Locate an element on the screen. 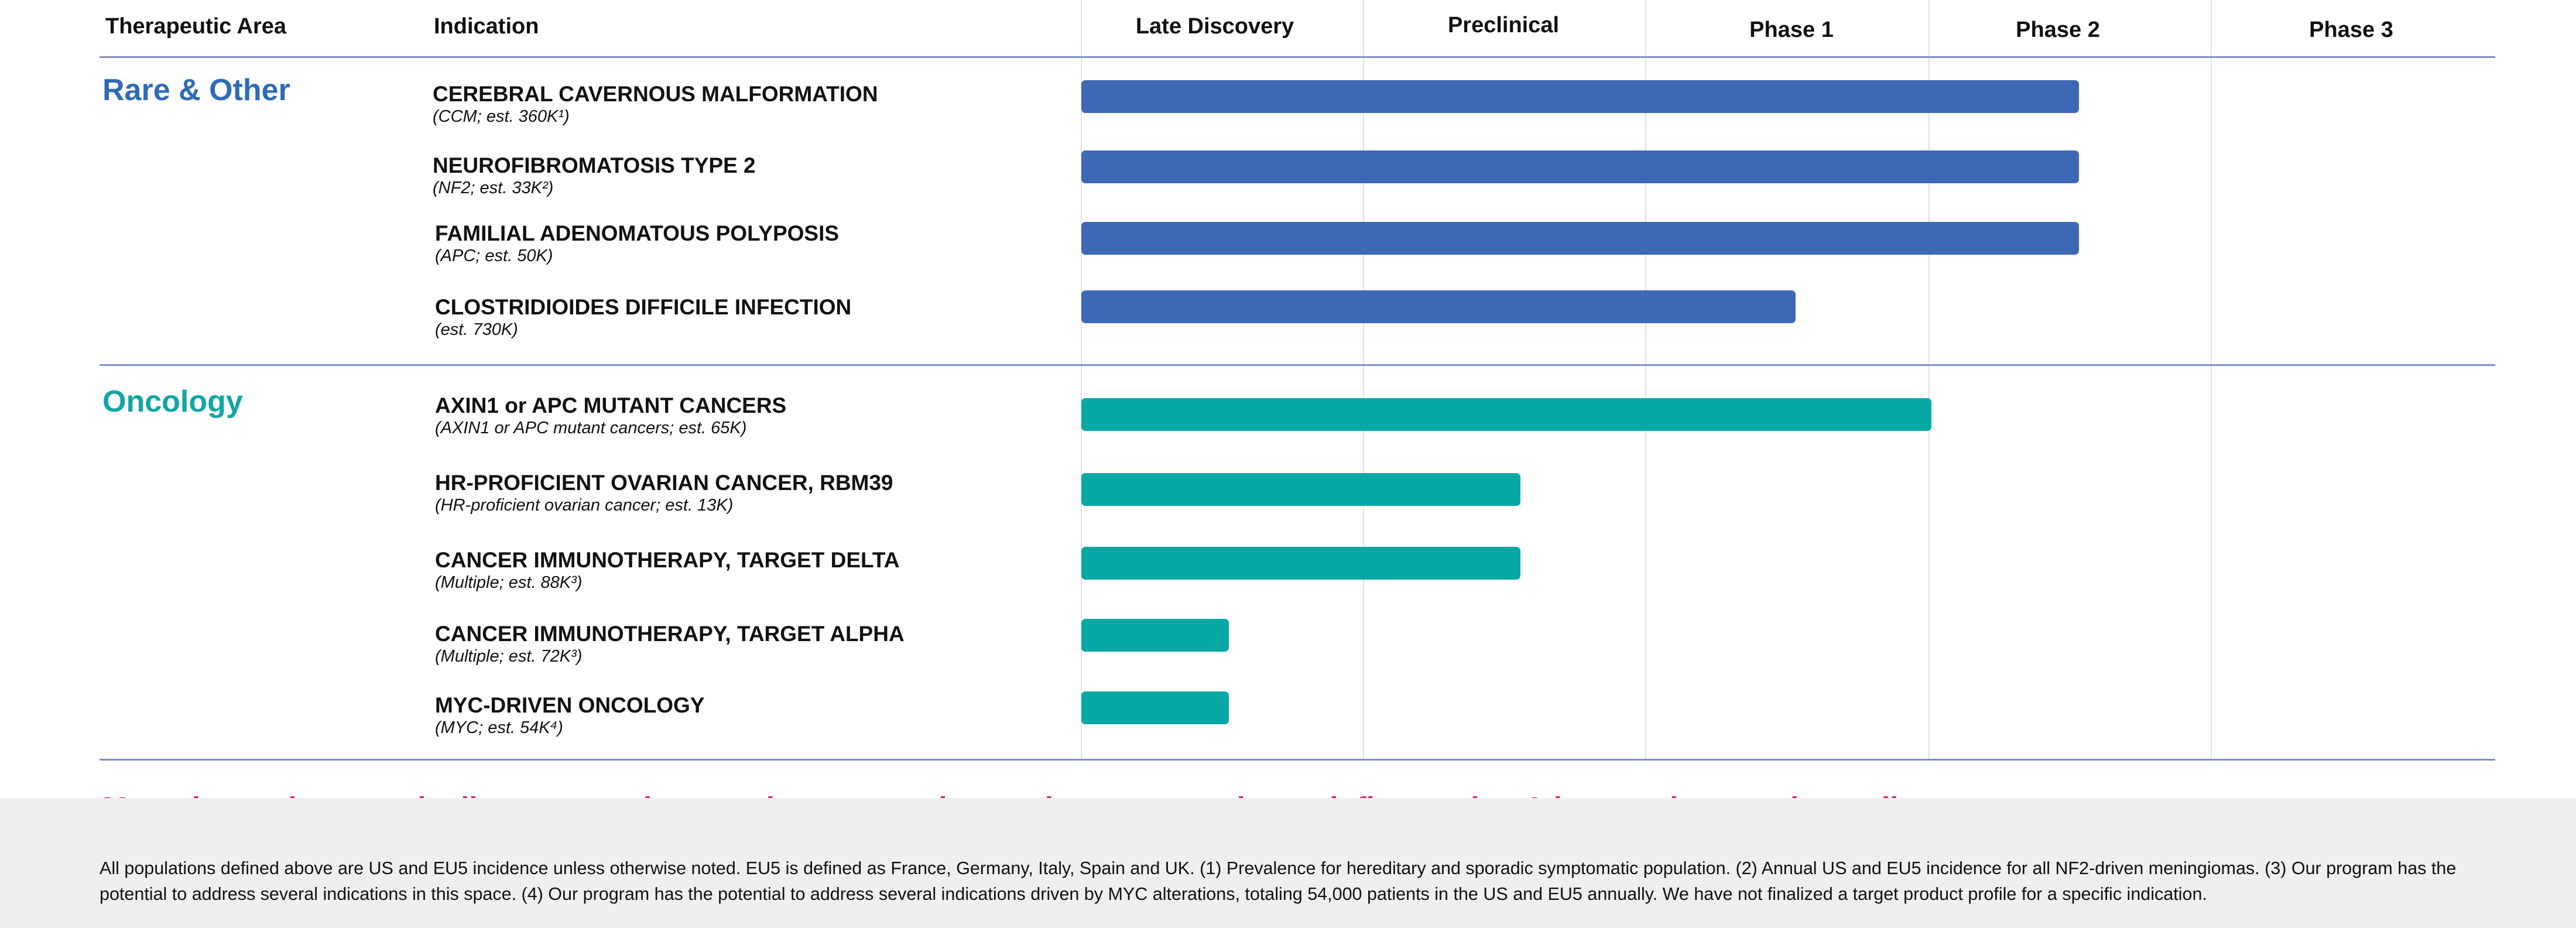  indication-subtitle: (NF2; est. 33K²) is located at coordinates (493, 188).